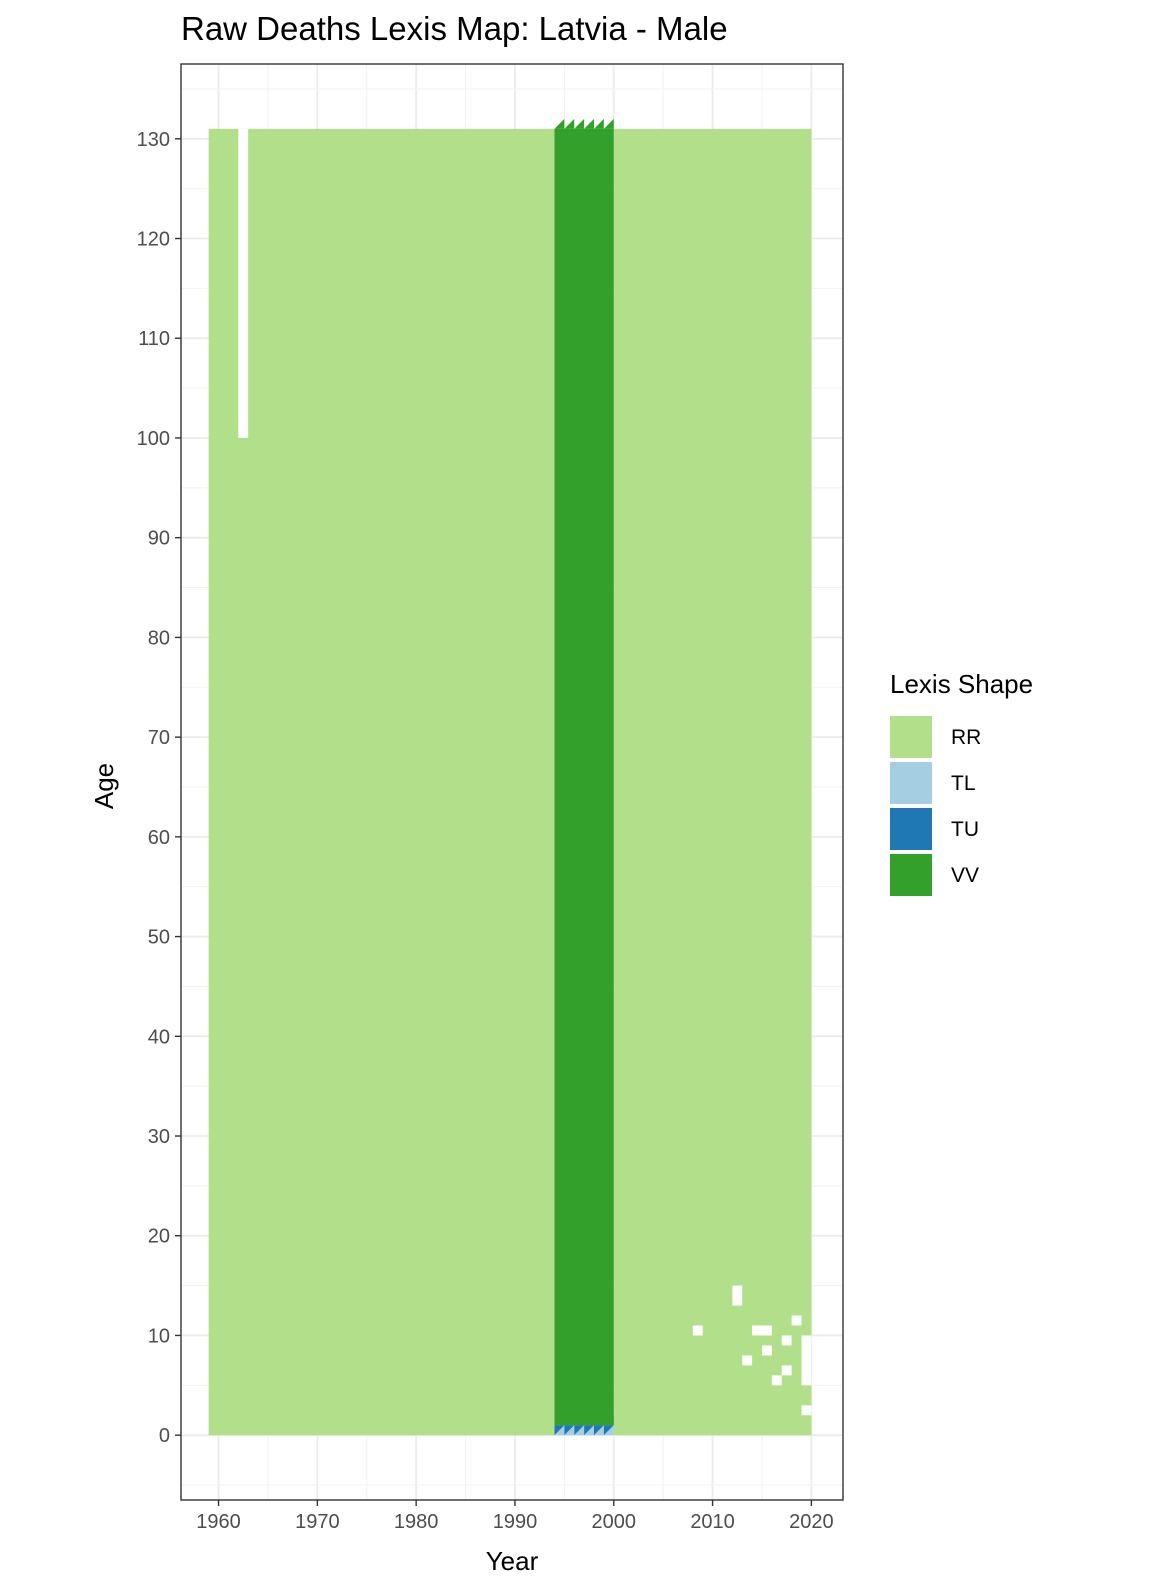  Describe the element at coordinates (965, 875) in the screenshot. I see `legend-label-vv: VV` at that location.